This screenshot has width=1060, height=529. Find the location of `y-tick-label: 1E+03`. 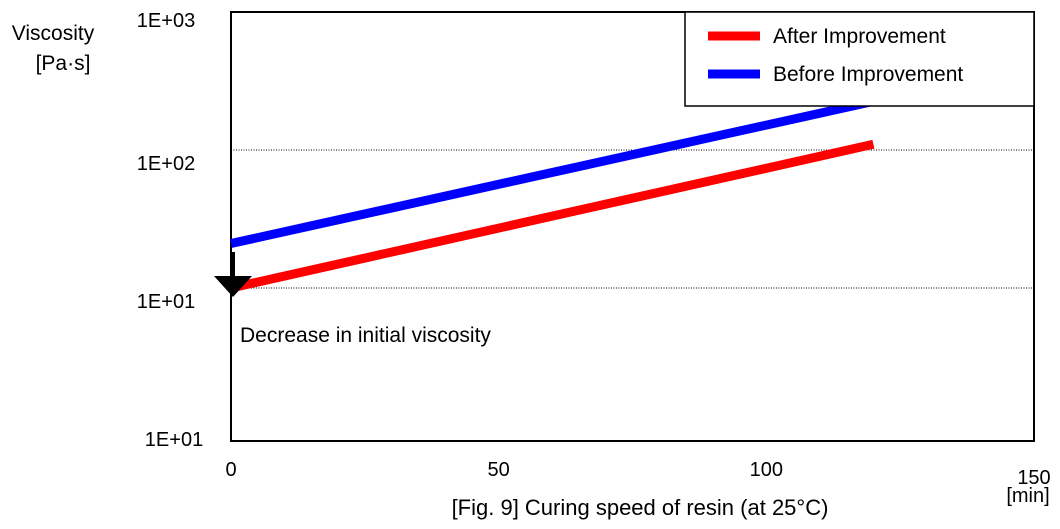

y-tick-label: 1E+03 is located at coordinates (166, 21).